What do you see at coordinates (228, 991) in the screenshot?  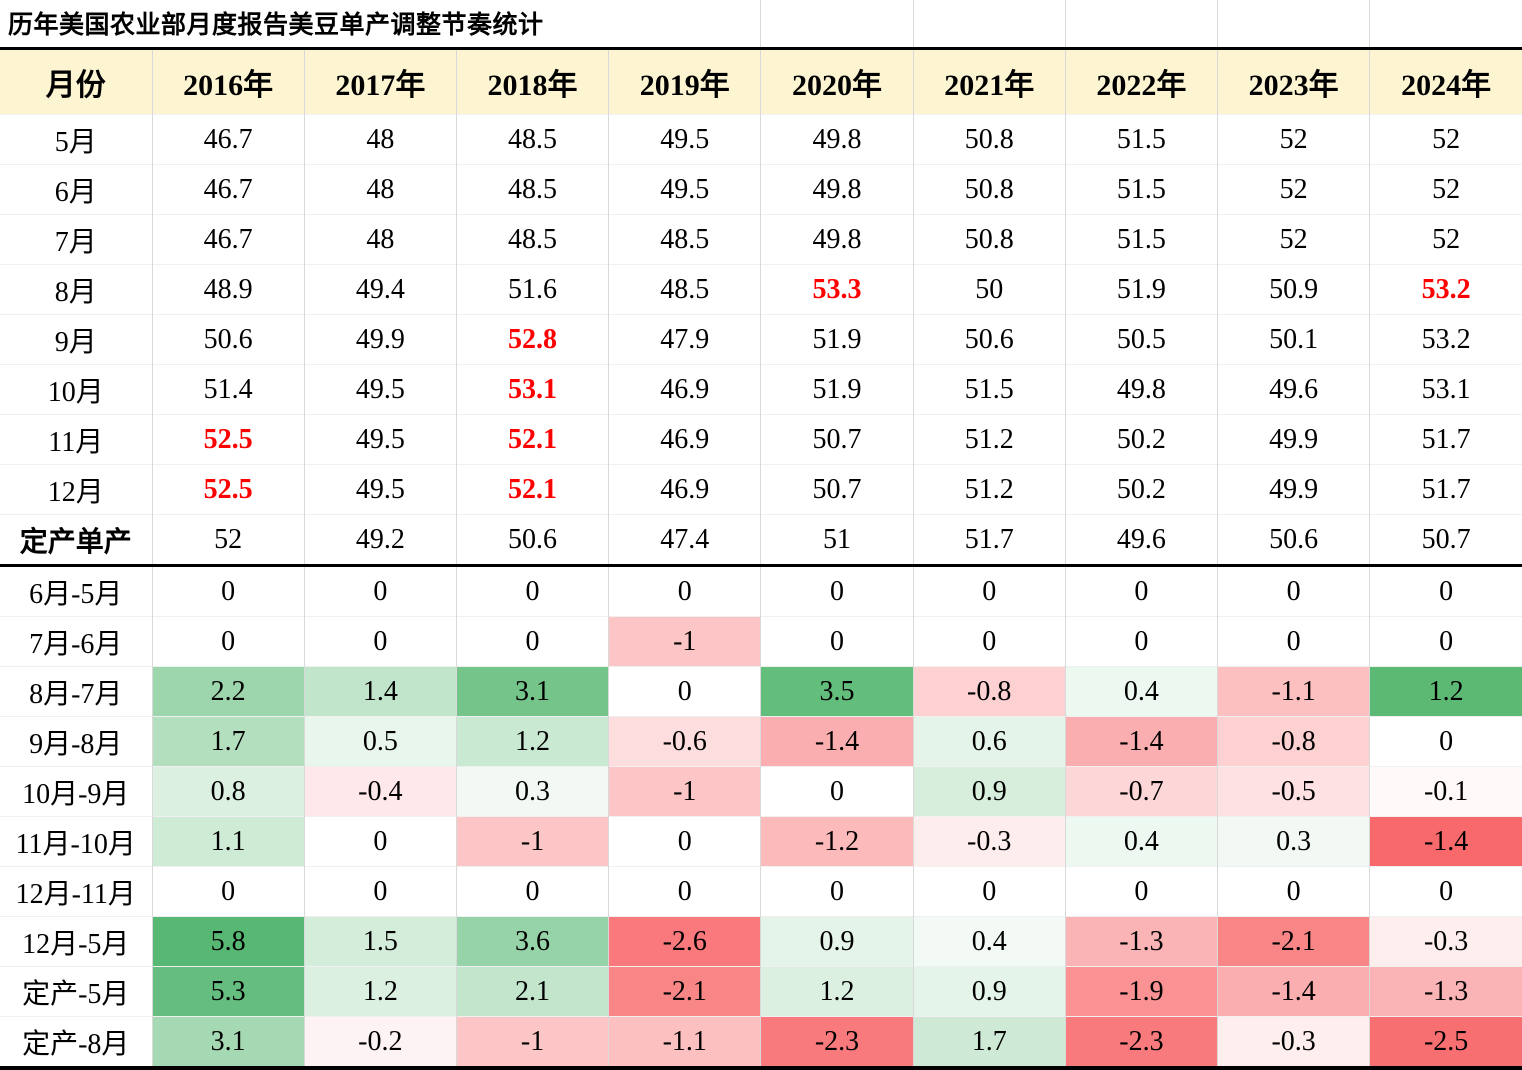 I see `diff-cell: 5.3` at bounding box center [228, 991].